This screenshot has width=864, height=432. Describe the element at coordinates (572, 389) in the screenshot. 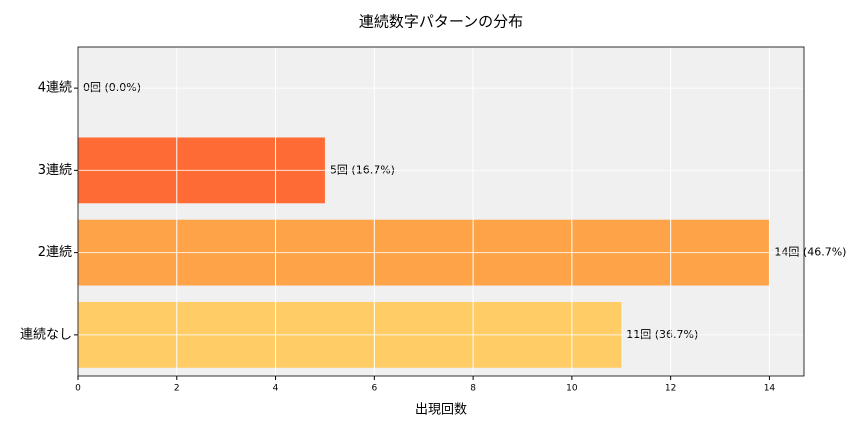

I see `x-tick-label: 10` at that location.